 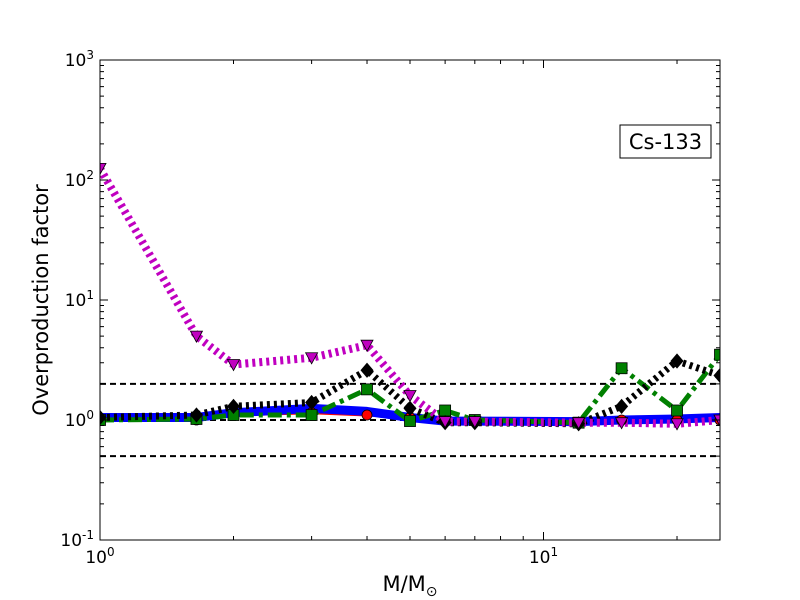 I want to click on x-tick-label-0: 10⁰, so click(x=99, y=556).